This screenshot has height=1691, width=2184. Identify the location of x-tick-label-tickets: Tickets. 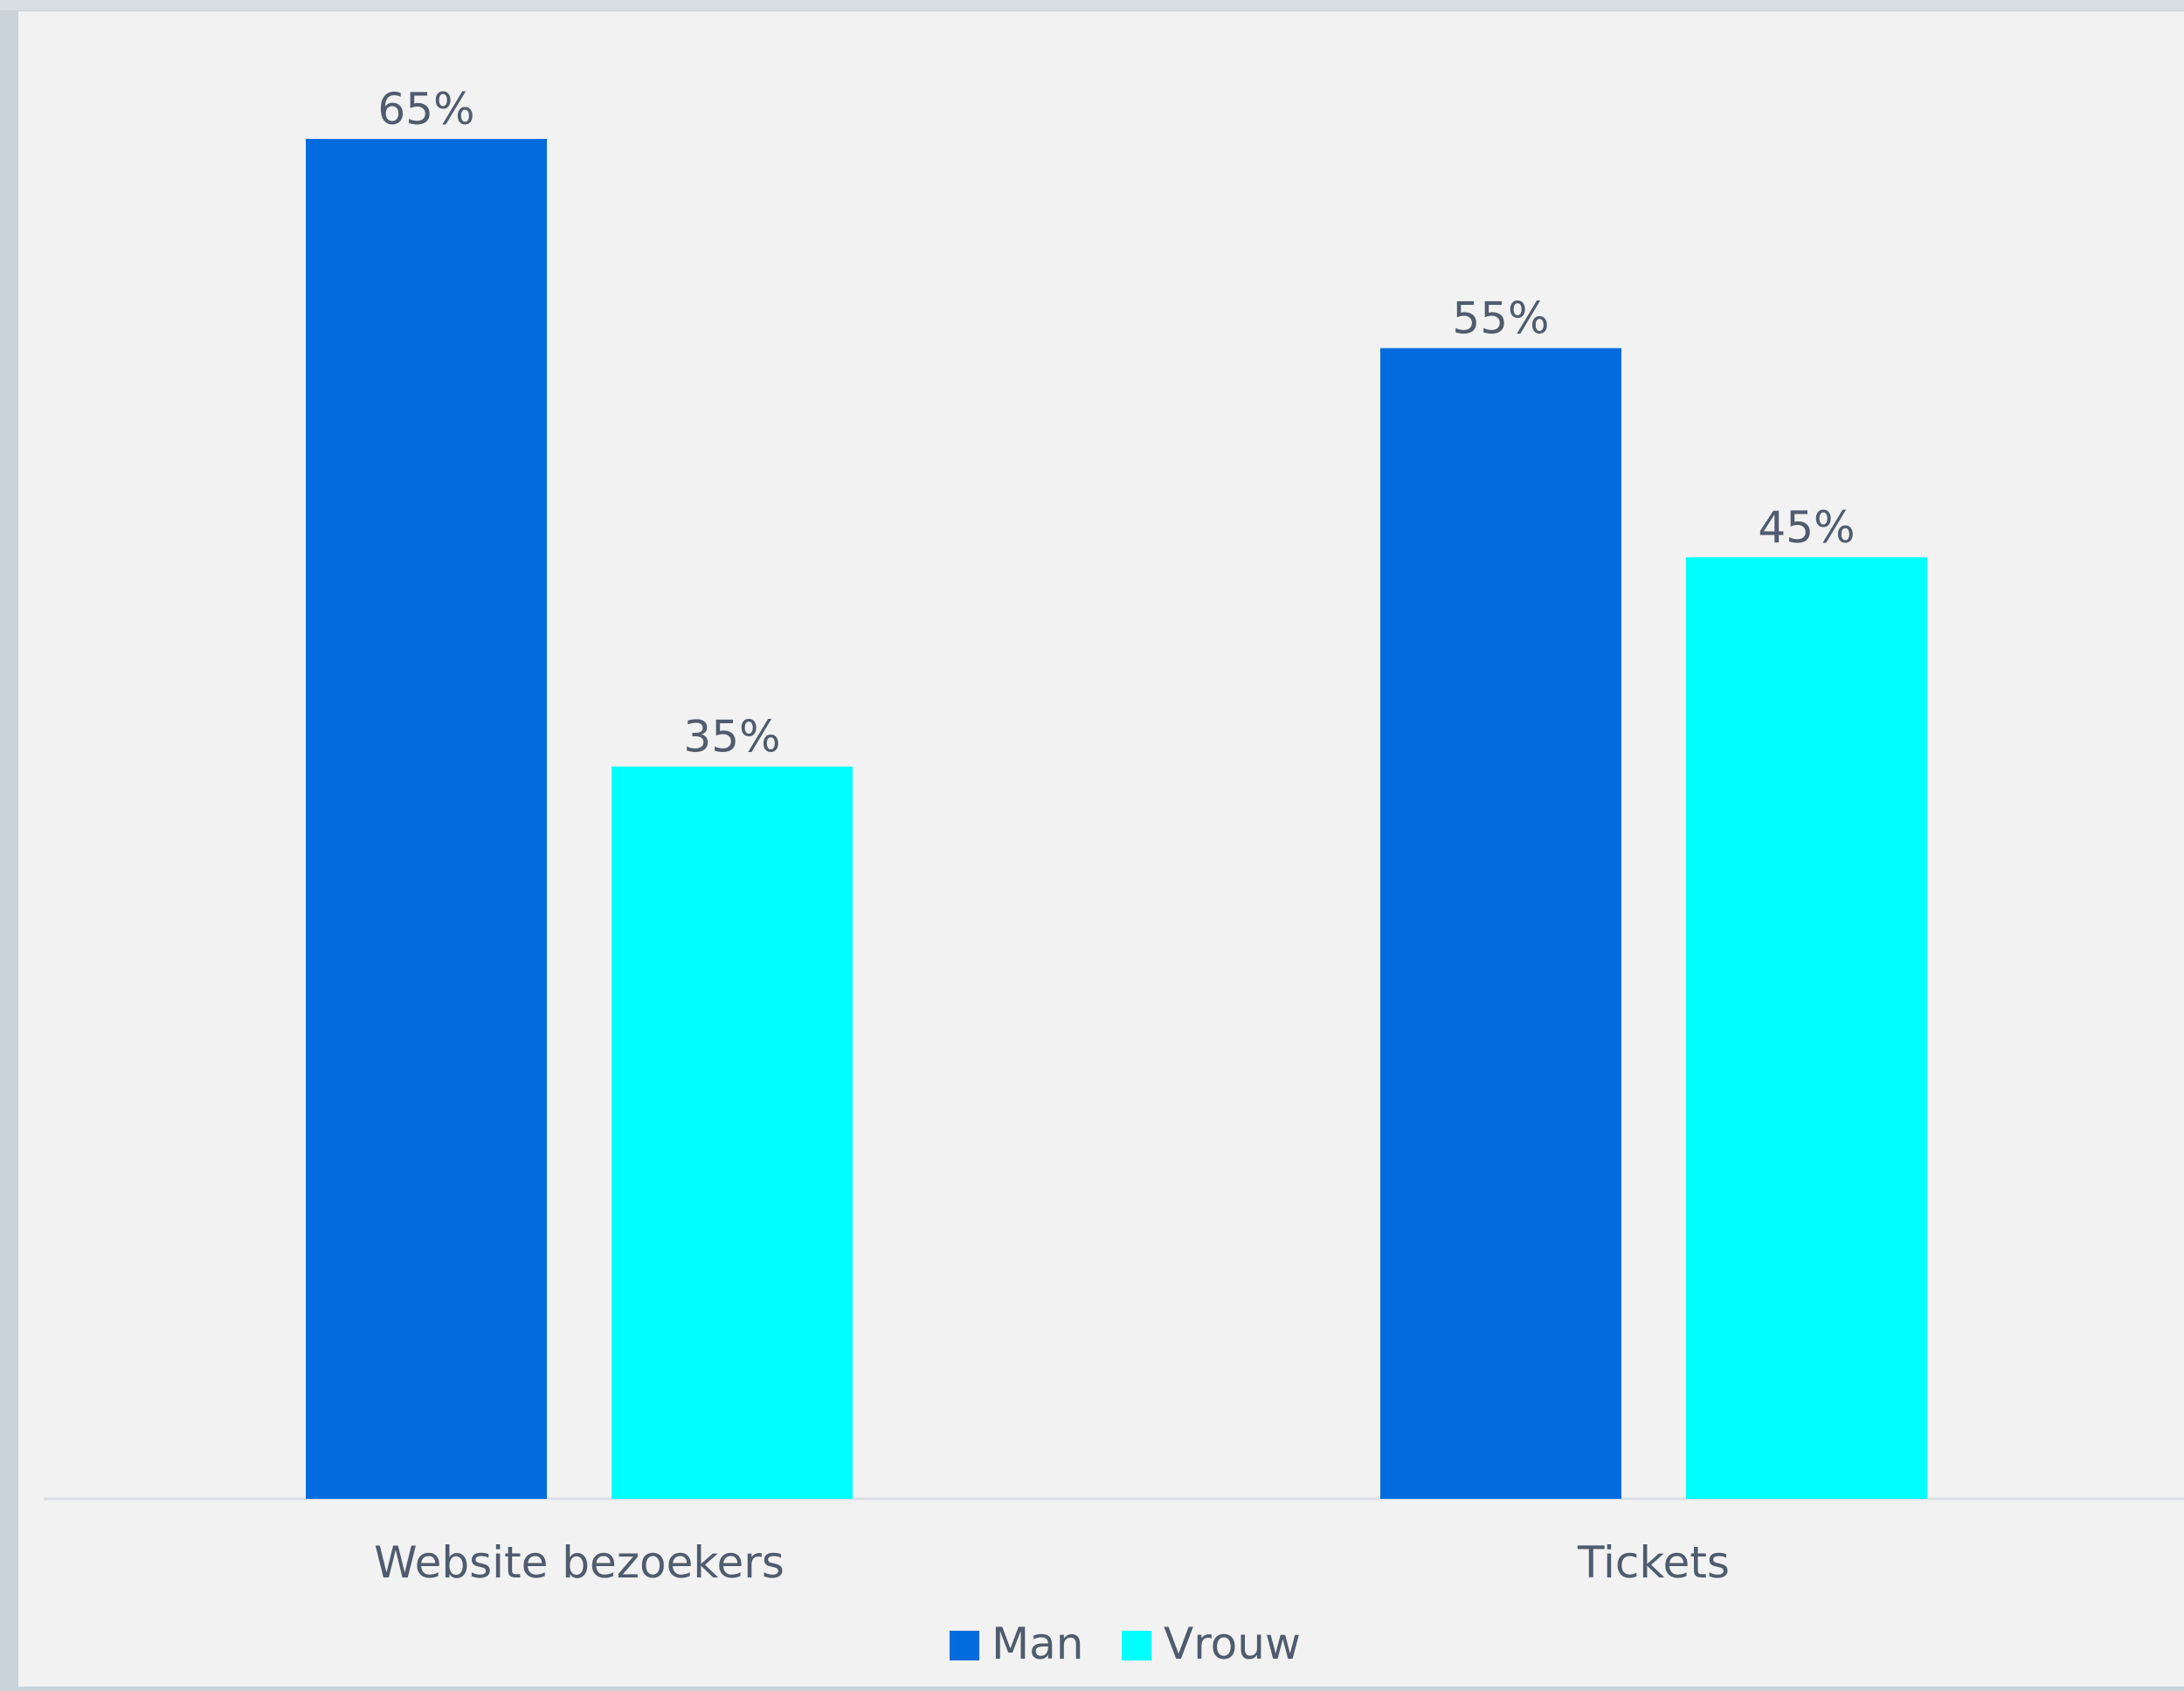
(1653, 1562).